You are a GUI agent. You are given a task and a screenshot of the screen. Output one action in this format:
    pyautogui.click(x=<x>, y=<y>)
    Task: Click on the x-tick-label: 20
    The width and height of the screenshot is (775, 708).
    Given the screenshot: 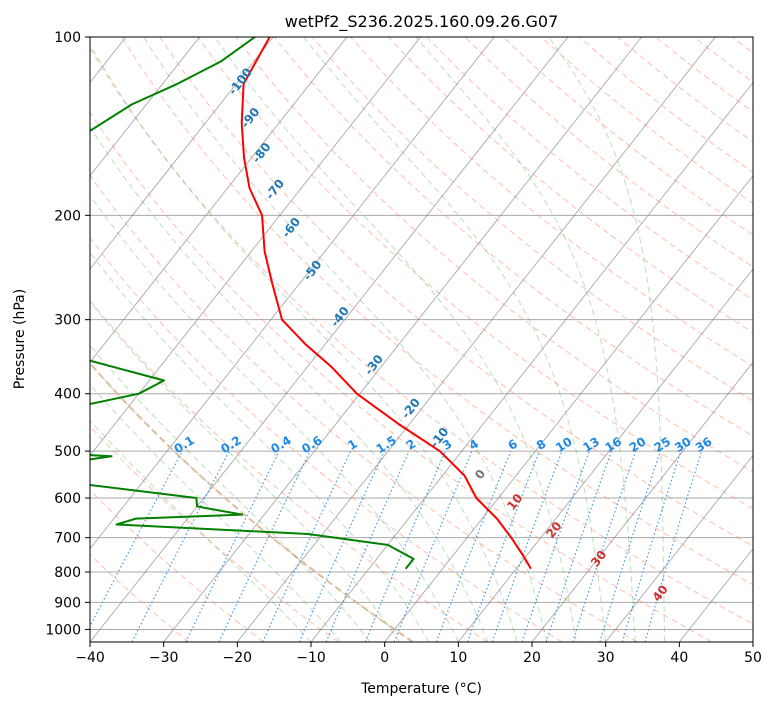 What is the action you would take?
    pyautogui.click(x=532, y=658)
    